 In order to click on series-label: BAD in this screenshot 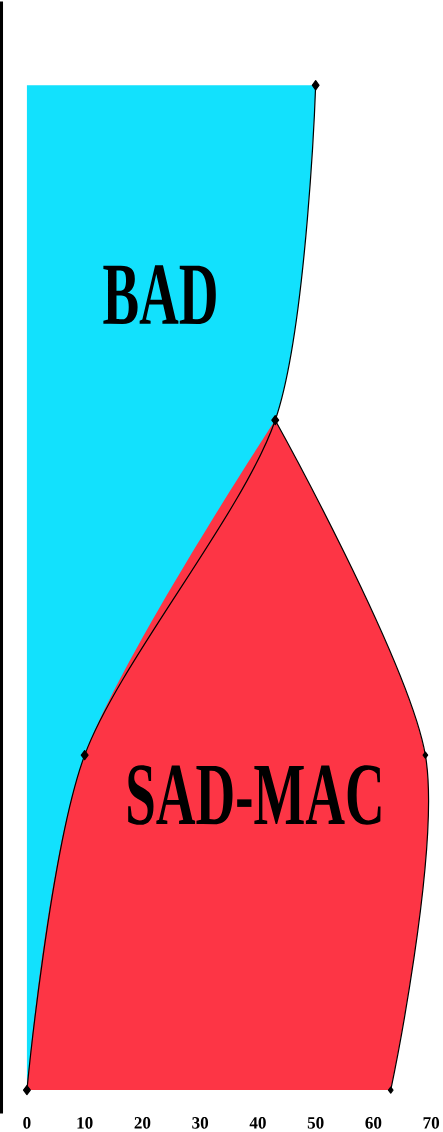, I will do `click(159, 295)`.